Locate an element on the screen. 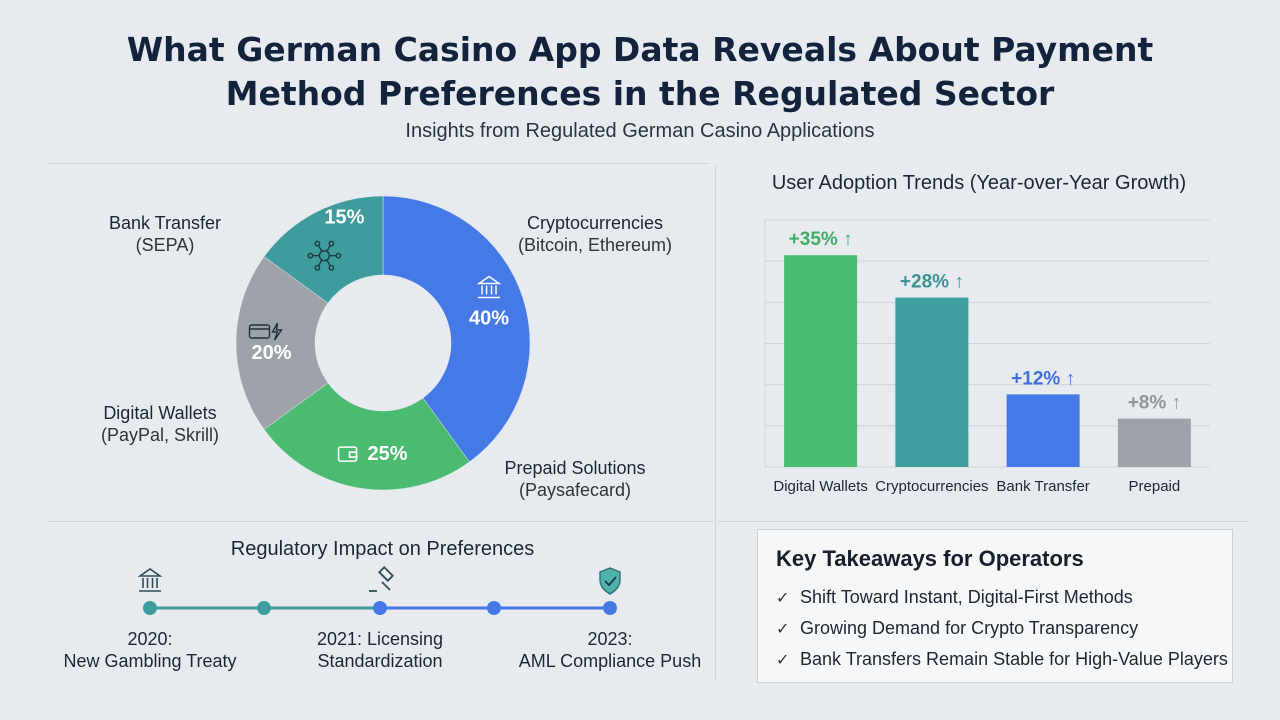  donut-label-digital-wallets: Digital Wallets (PayPal, Skrill) is located at coordinates (160, 424).